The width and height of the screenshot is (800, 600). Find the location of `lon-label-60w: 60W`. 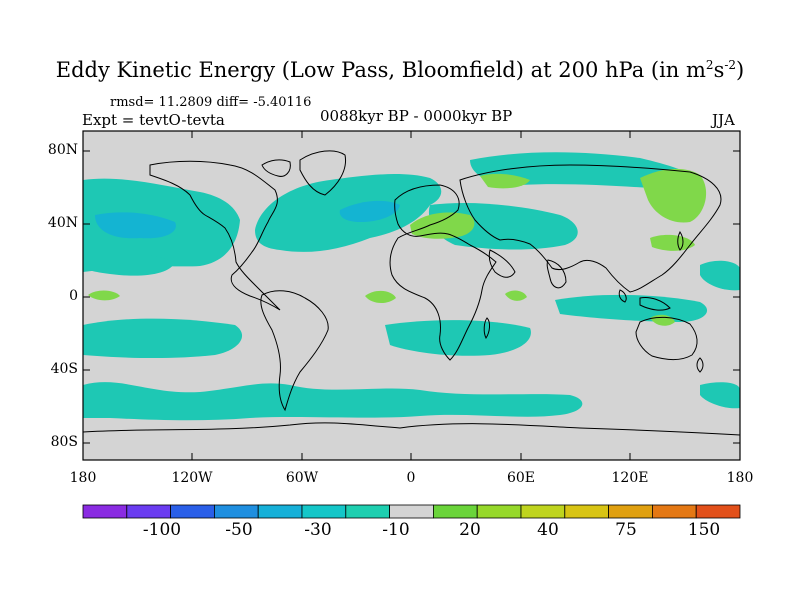

lon-label-60w: 60W is located at coordinates (302, 478).